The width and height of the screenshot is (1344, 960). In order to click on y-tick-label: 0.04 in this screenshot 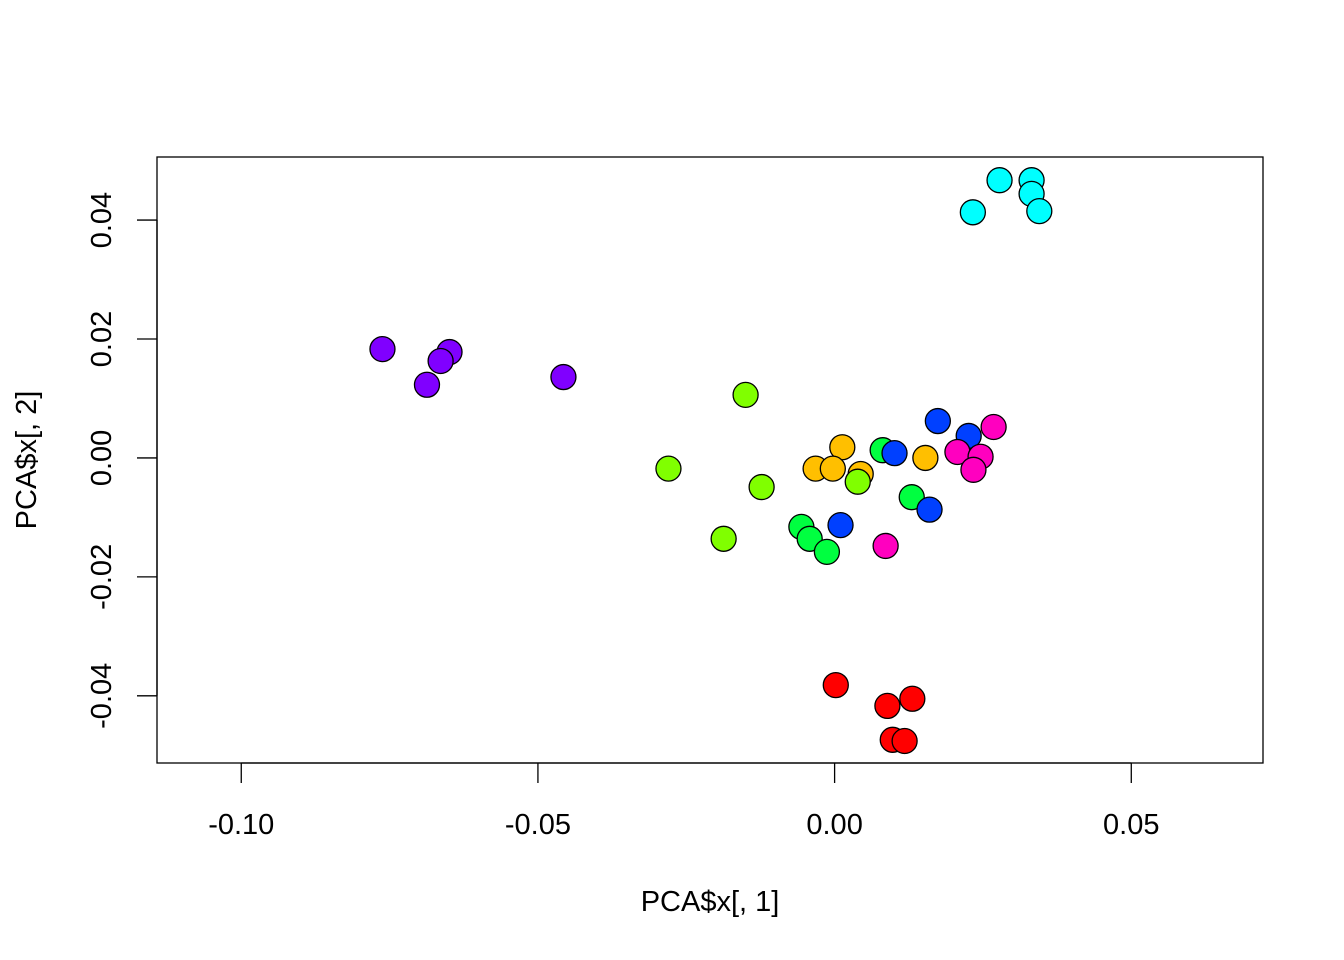, I will do `click(102, 220)`.